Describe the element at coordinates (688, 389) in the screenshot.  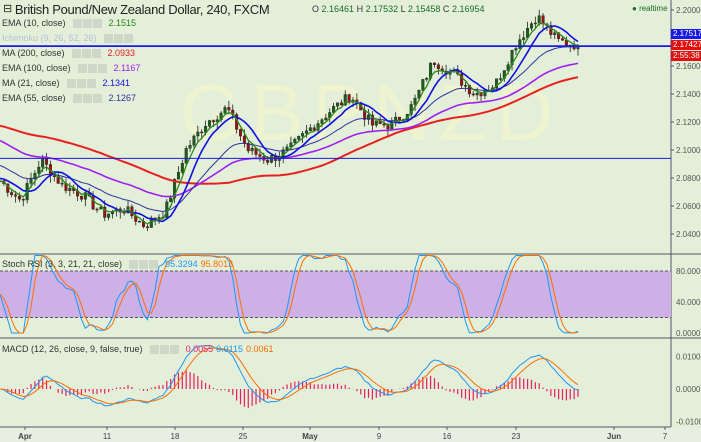
I see `macd-tick-label: 0.0000` at that location.